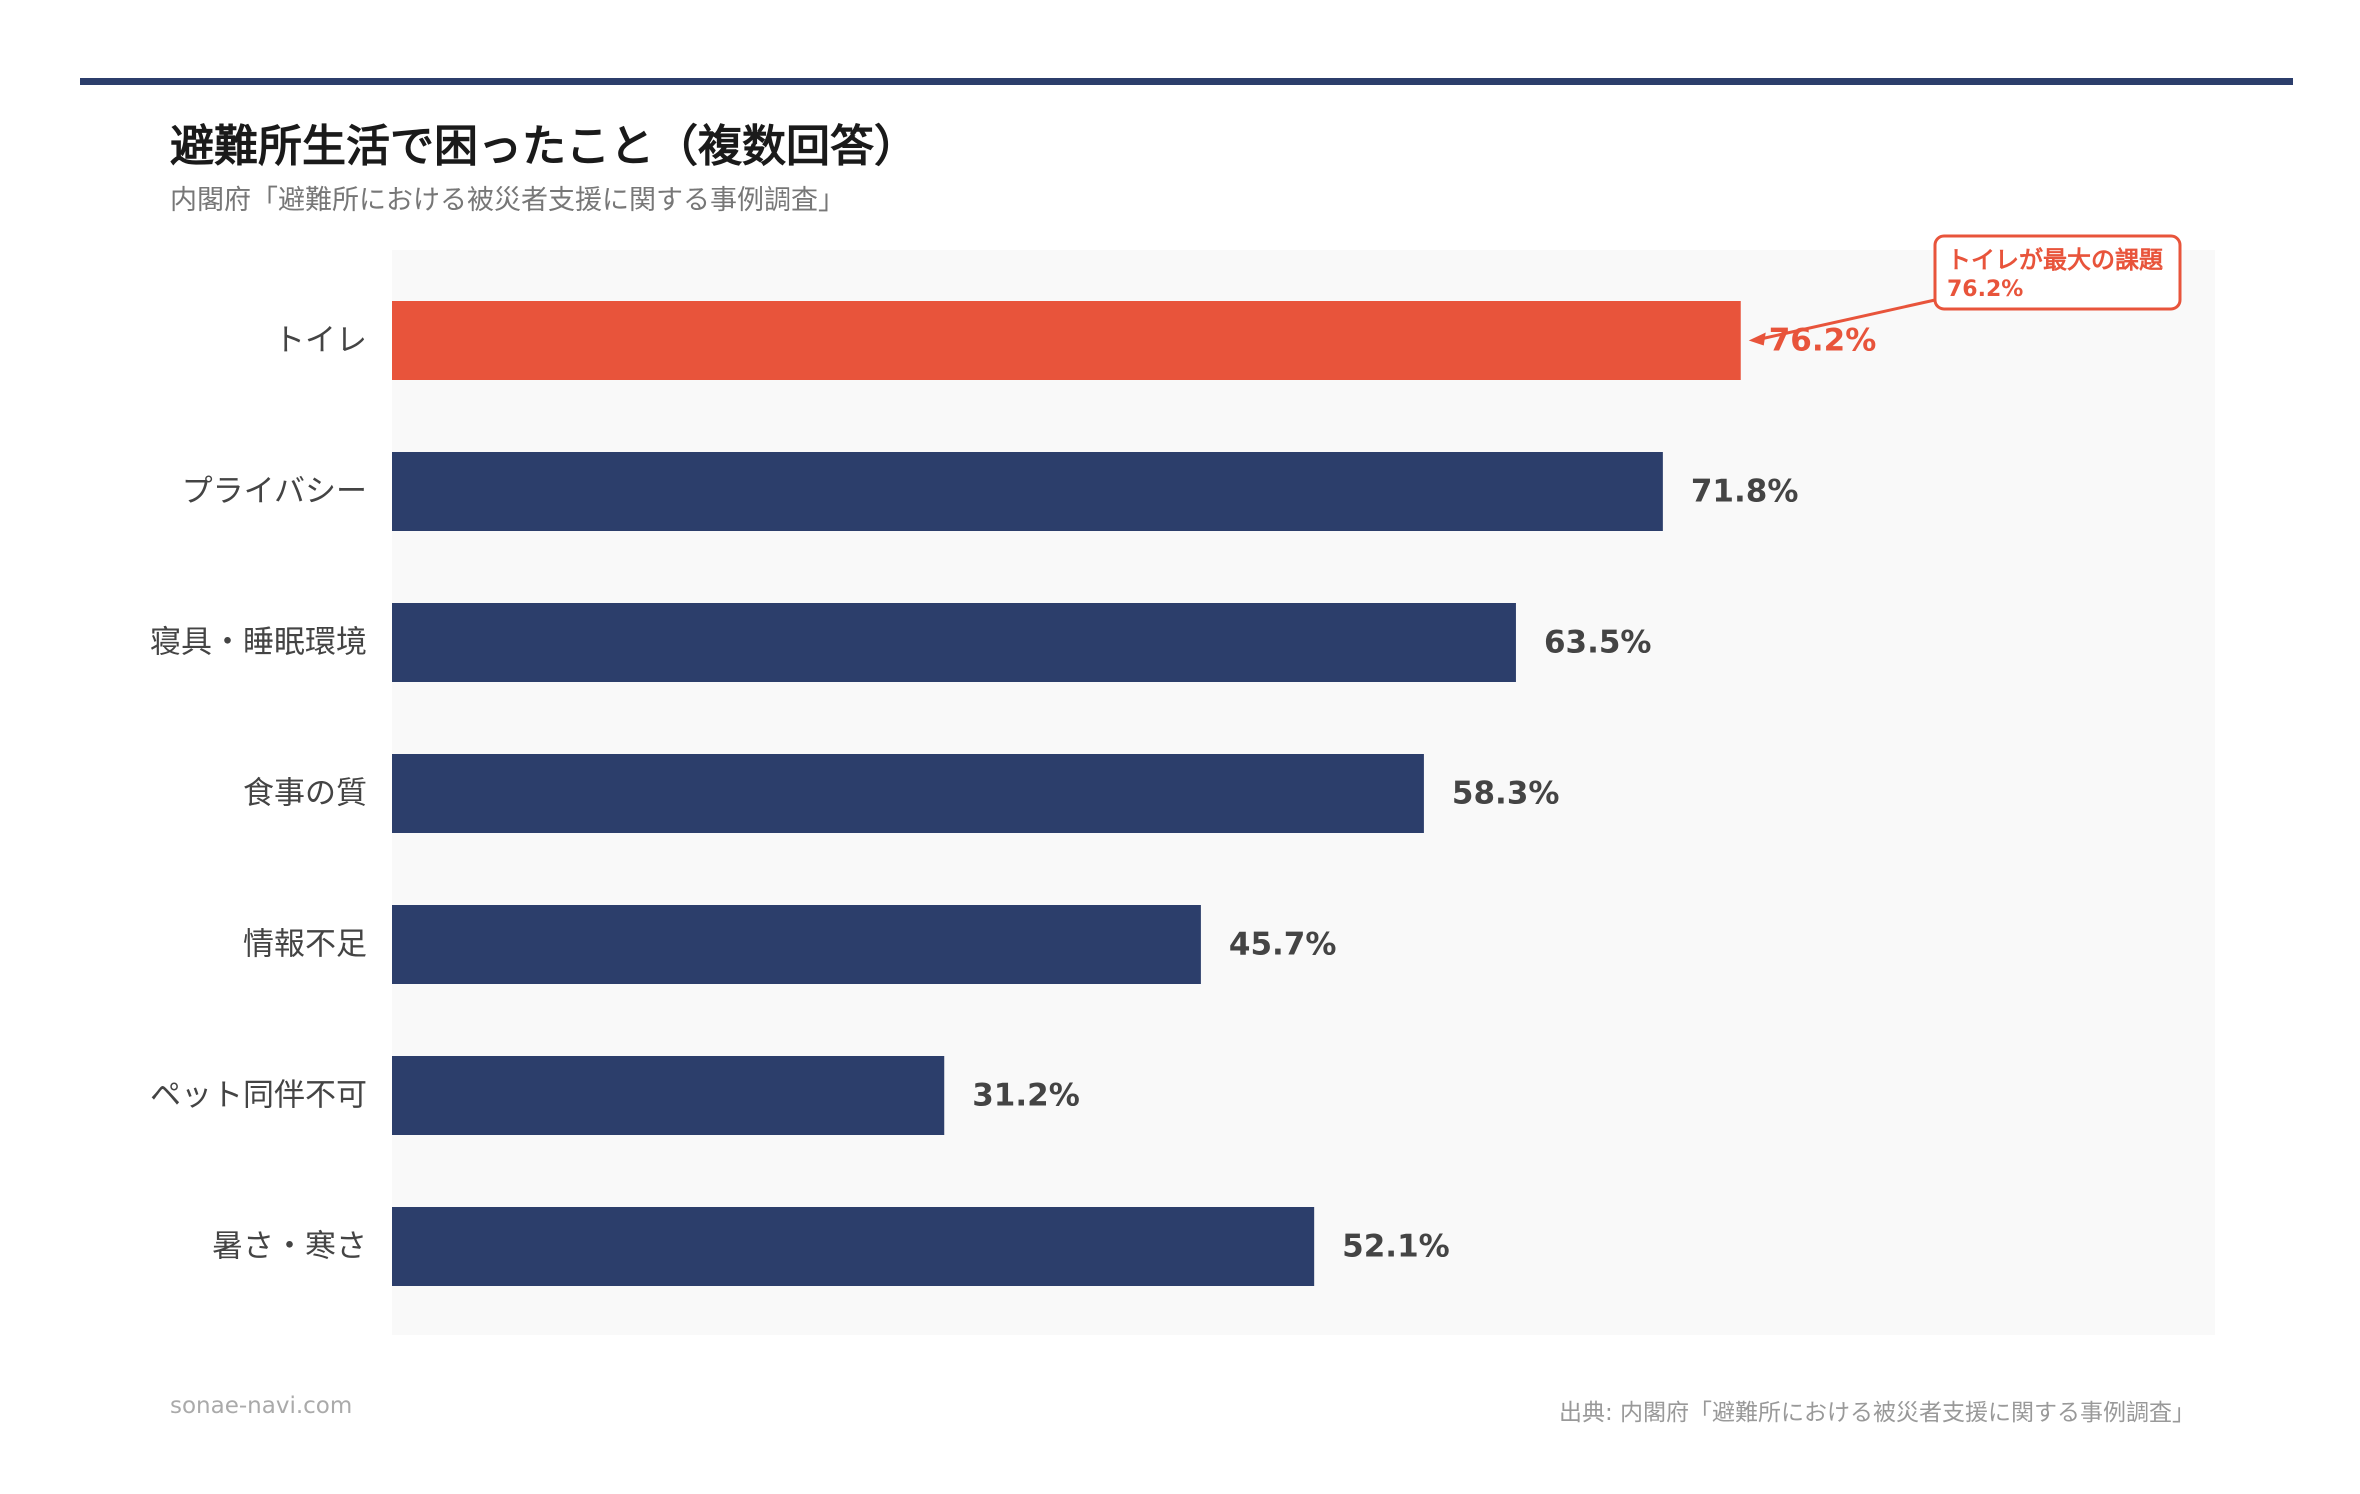  I want to click on callout-annotation: トイレが最大の課題 76.2%, so click(1965, 290).